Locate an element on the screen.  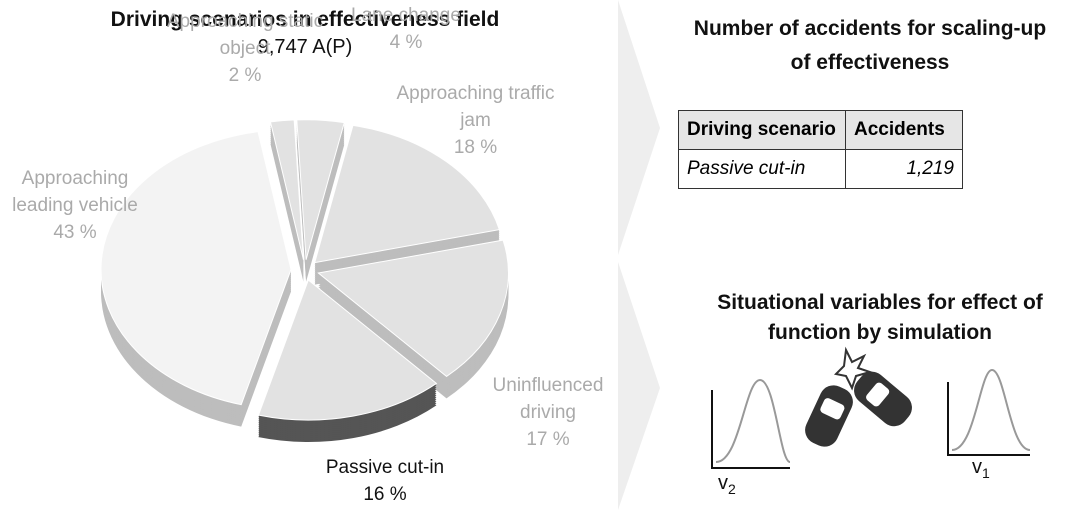
variable-label: v1 is located at coordinates (981, 468).